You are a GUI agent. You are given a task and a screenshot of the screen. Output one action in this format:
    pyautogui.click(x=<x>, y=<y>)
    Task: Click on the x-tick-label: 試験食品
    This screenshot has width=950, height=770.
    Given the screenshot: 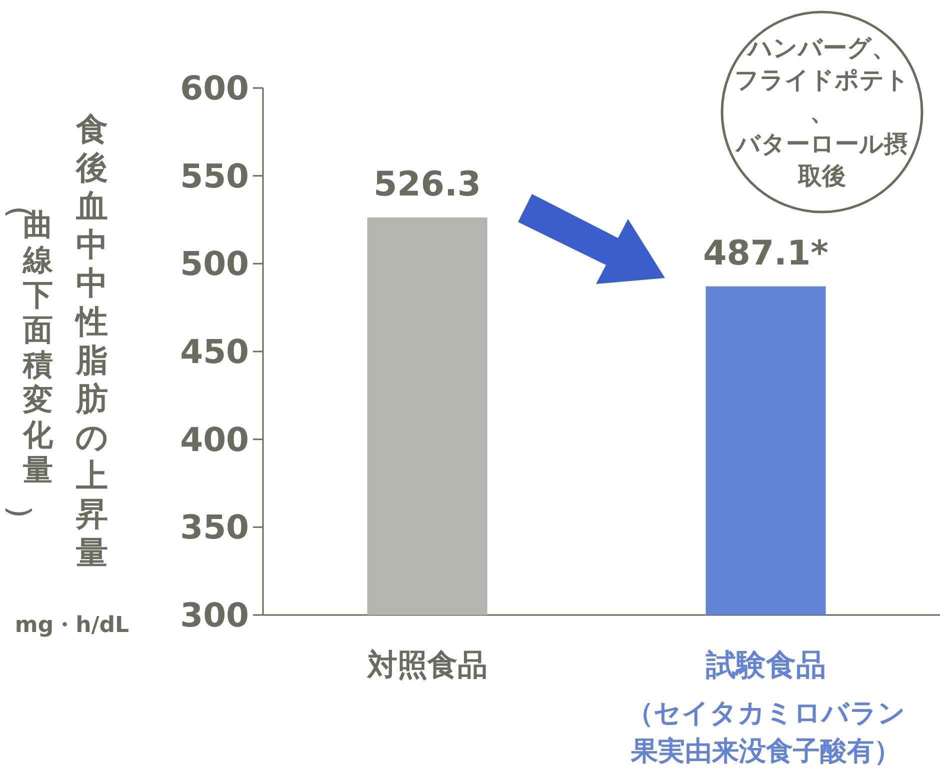 What is the action you would take?
    pyautogui.click(x=765, y=665)
    